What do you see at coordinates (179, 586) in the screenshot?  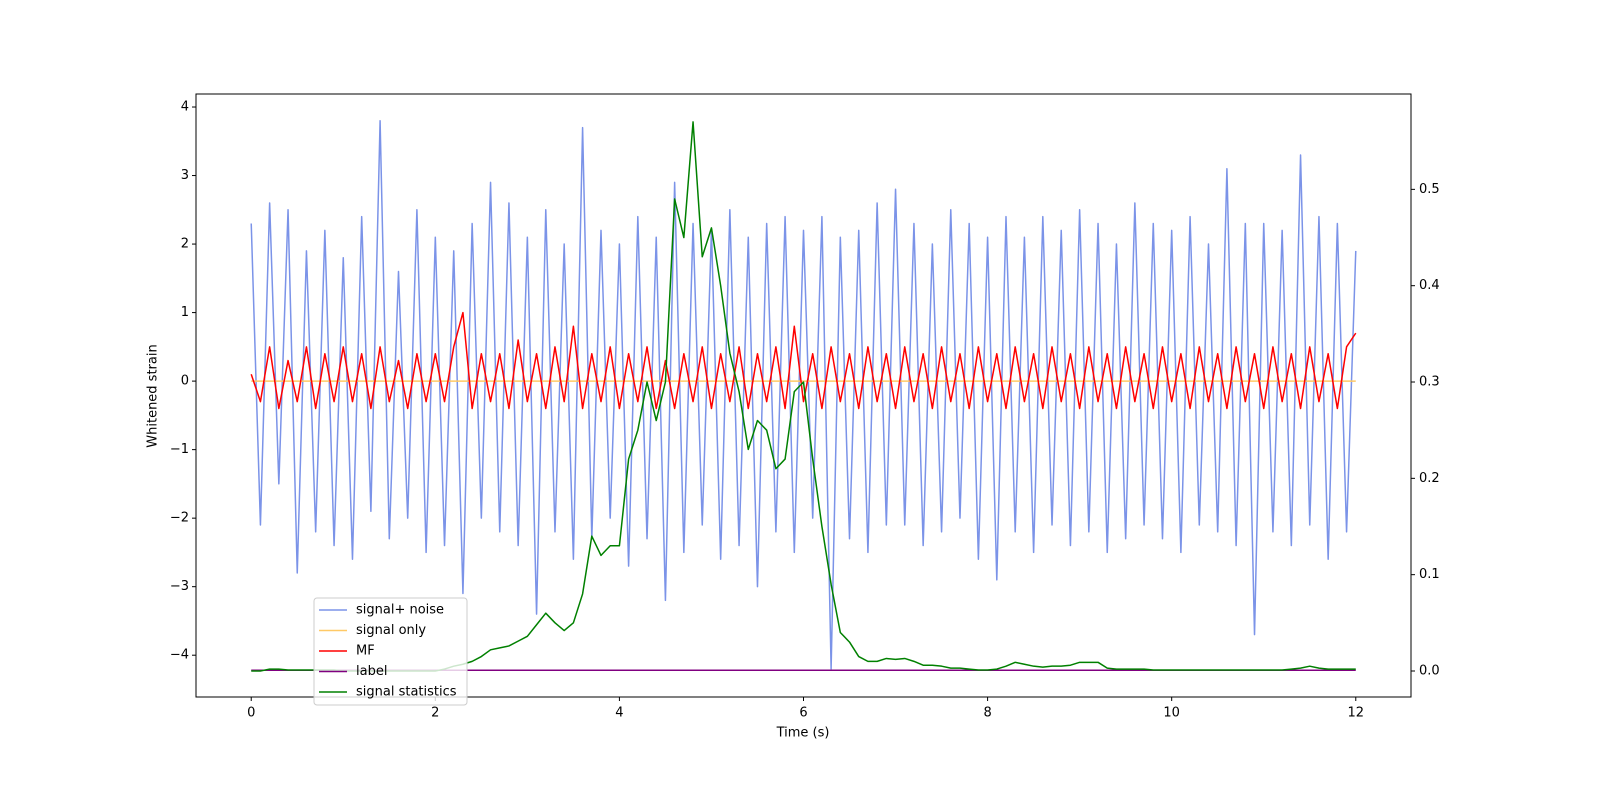 I see `y-tick-label: −3` at bounding box center [179, 586].